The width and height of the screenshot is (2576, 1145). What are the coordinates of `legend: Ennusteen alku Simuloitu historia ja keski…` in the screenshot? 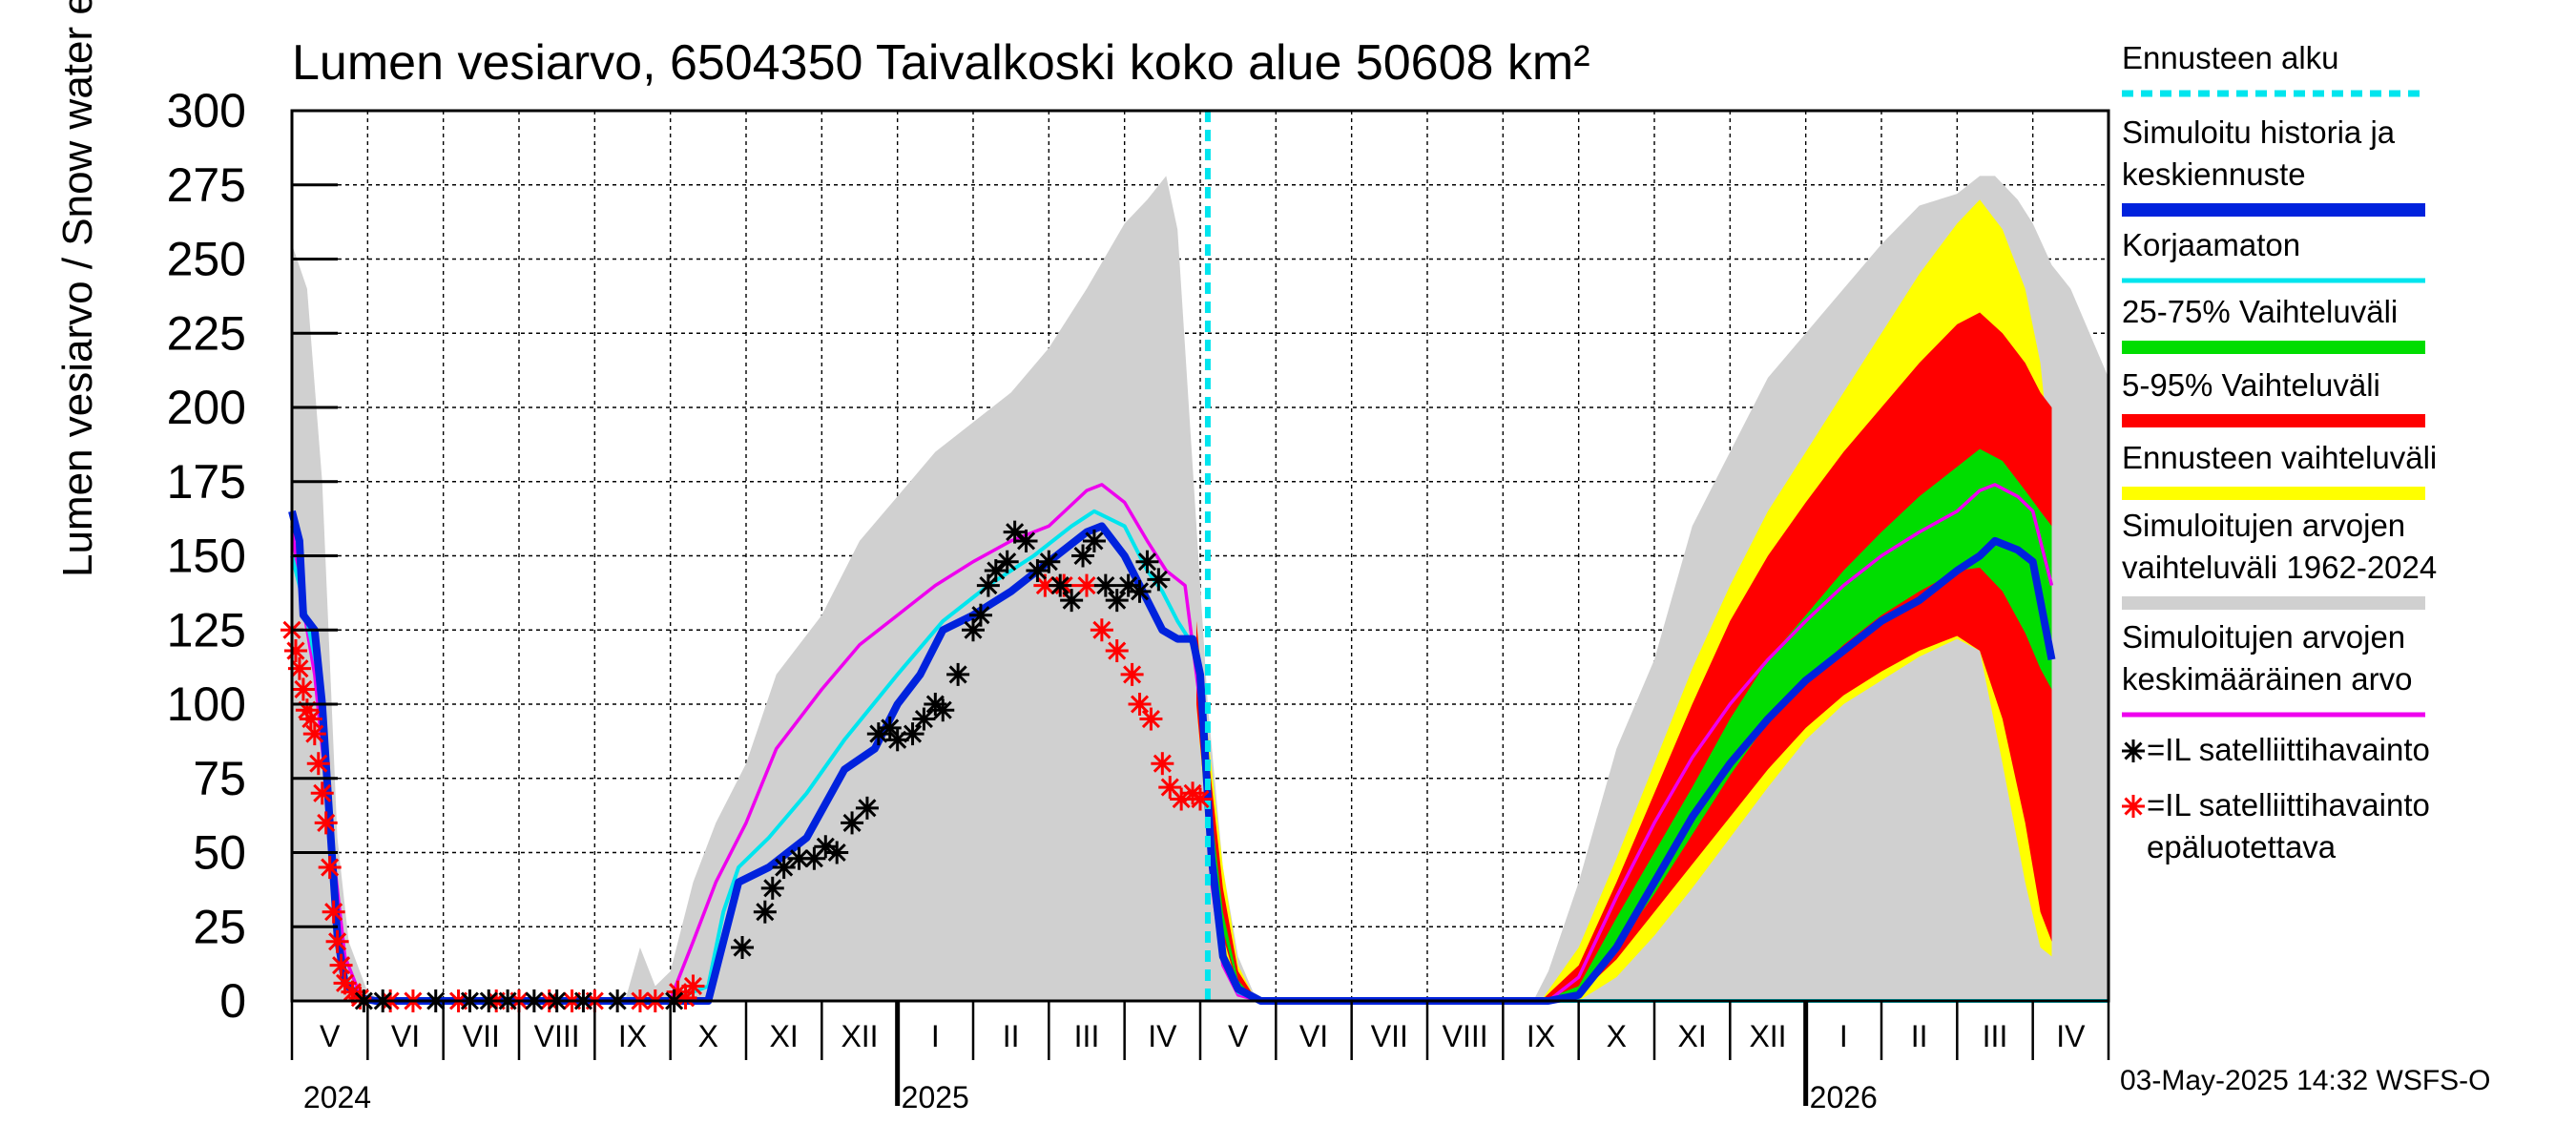 It's located at (2279, 452).